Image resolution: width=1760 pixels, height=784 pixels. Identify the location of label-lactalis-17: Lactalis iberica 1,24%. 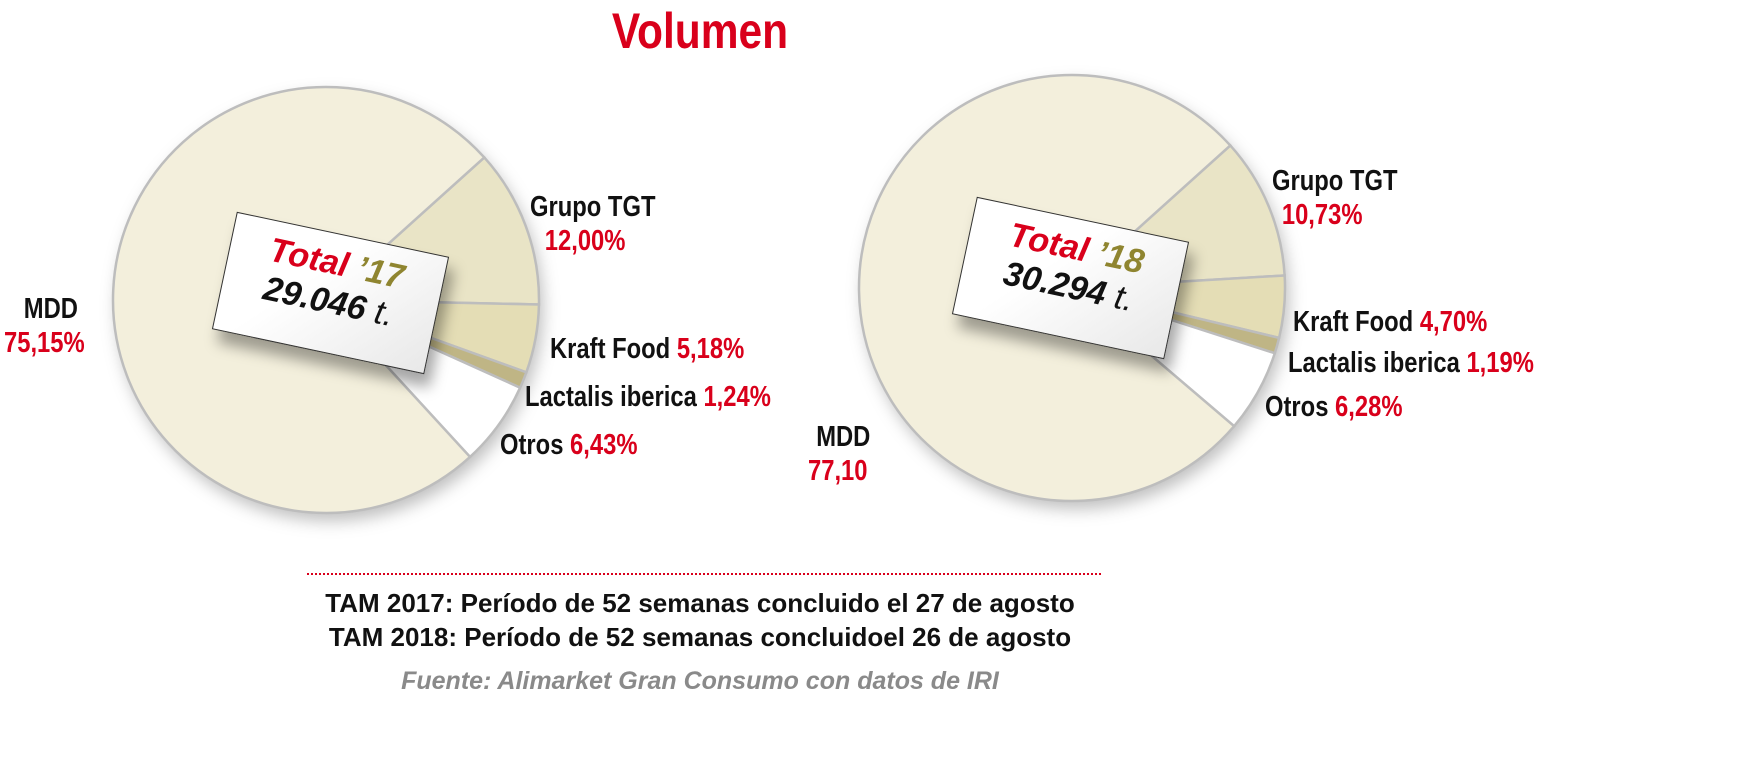
(648, 397).